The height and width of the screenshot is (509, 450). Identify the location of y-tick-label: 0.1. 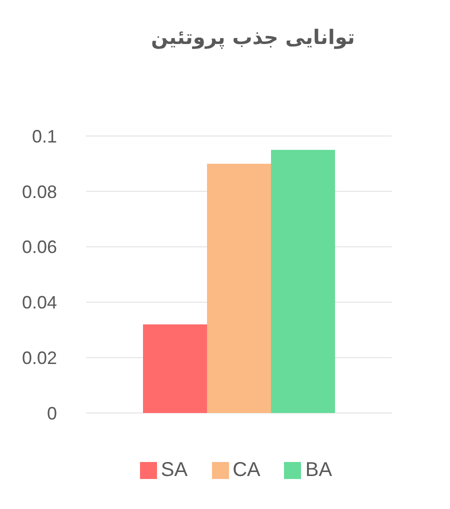
(44, 136).